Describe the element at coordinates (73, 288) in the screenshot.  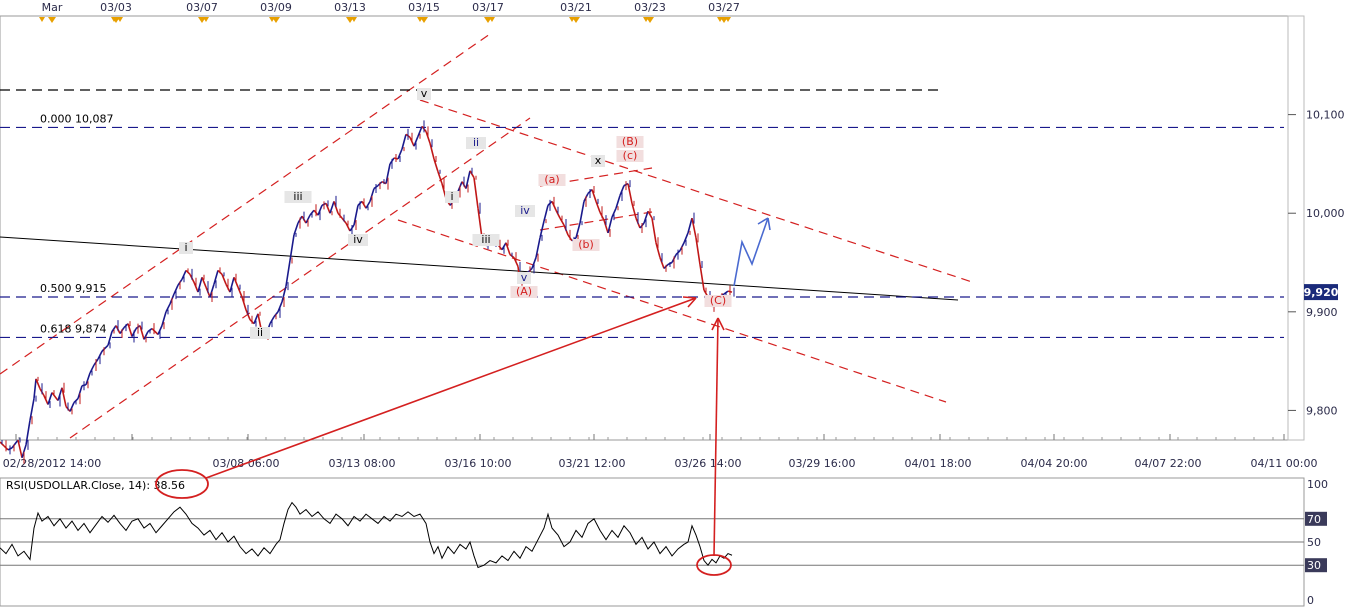
I see `fib-level-label: 0.500 9,915` at that location.